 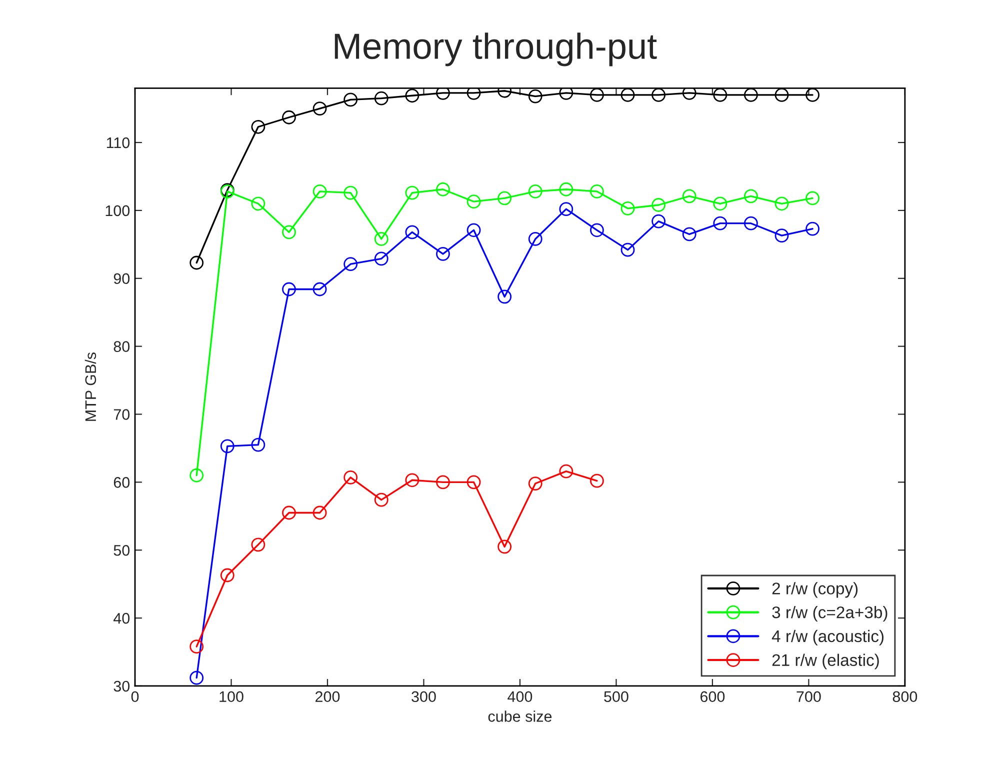 What do you see at coordinates (815, 590) in the screenshot?
I see `legend-label: 2 r/w (copy)` at bounding box center [815, 590].